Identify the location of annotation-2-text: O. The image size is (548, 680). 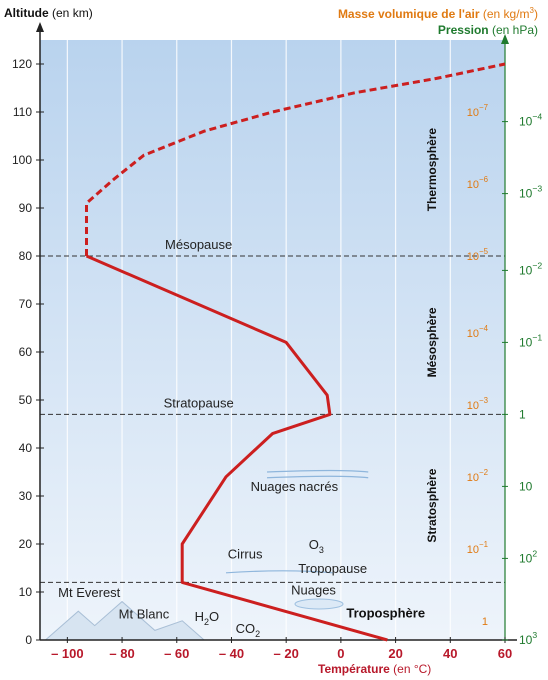
(314, 544).